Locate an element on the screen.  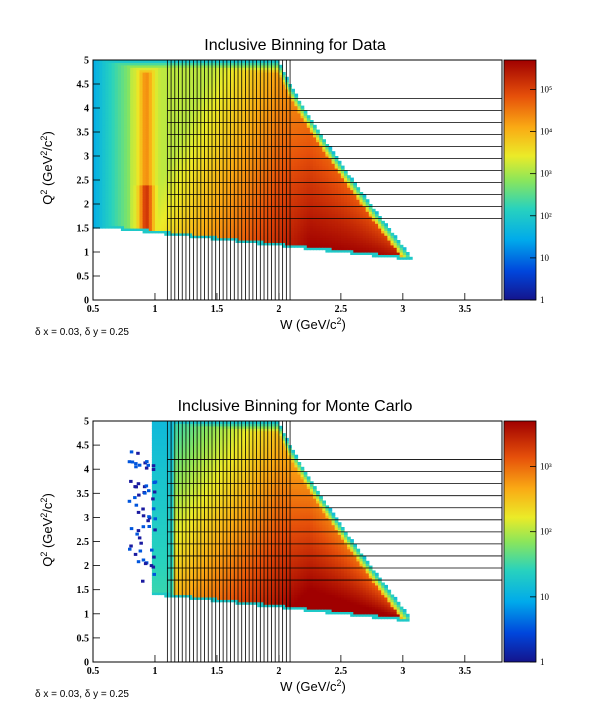
chart-title: Inclusive Binning for Data is located at coordinates (295, 45).